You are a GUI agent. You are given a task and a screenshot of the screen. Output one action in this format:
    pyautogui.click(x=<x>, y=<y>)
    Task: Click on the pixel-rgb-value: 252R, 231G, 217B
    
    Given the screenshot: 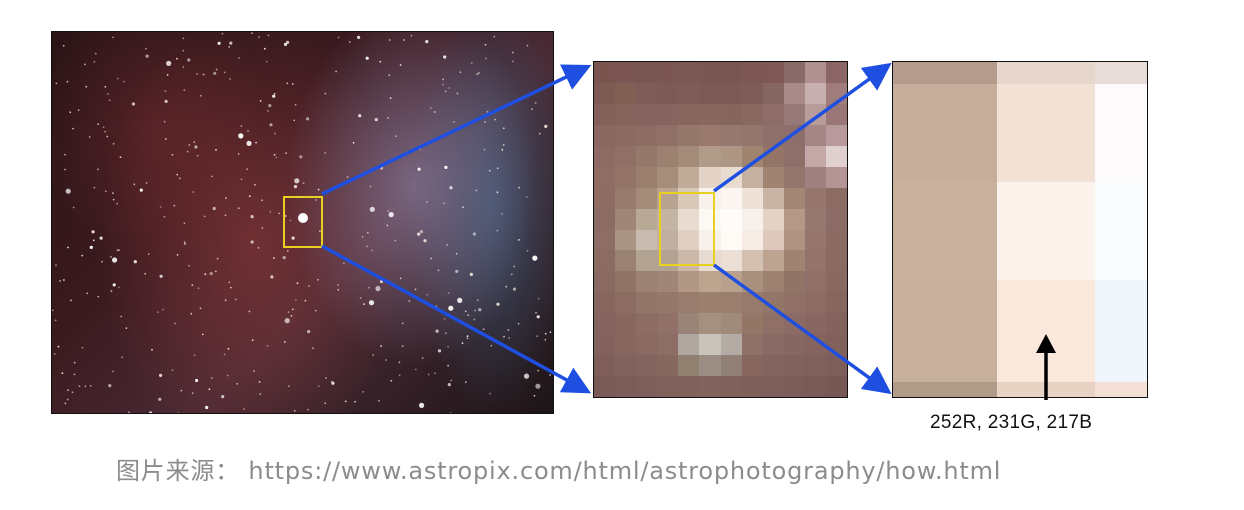 What is the action you would take?
    pyautogui.click(x=1040, y=423)
    